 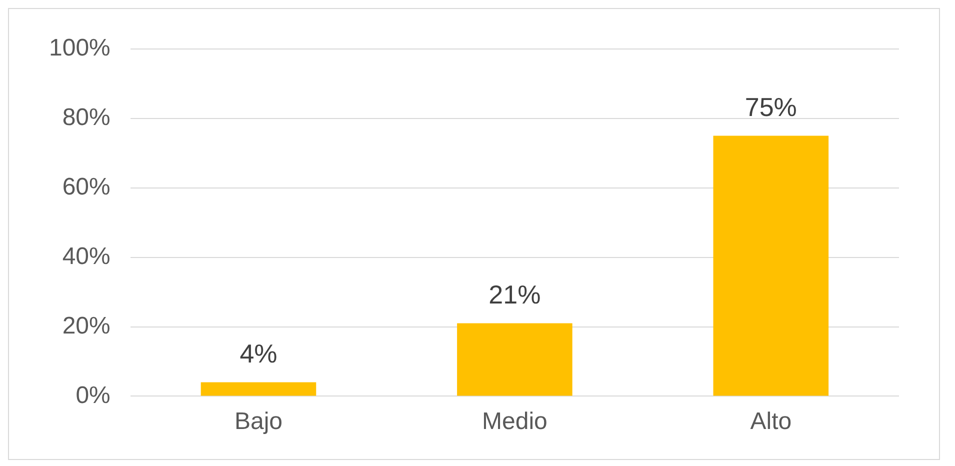 I want to click on y-tick-label: 0%, so click(x=93, y=395).